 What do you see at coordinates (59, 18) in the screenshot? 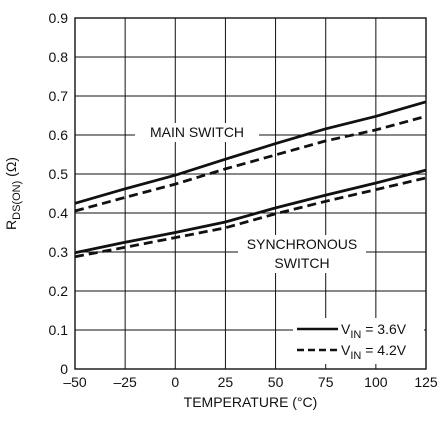
I see `y-tick-label: 0.9` at bounding box center [59, 18].